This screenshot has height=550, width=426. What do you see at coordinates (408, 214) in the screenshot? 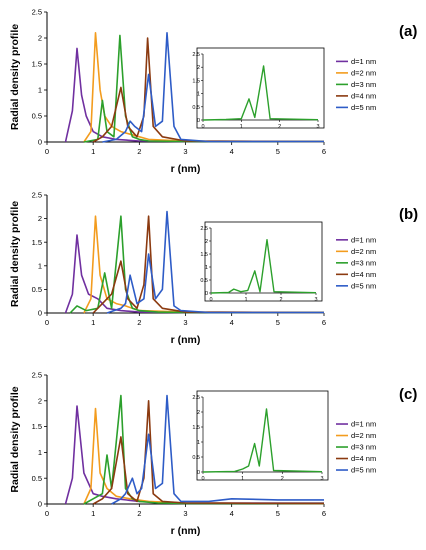
I see `panel-label: (b)` at bounding box center [408, 214].